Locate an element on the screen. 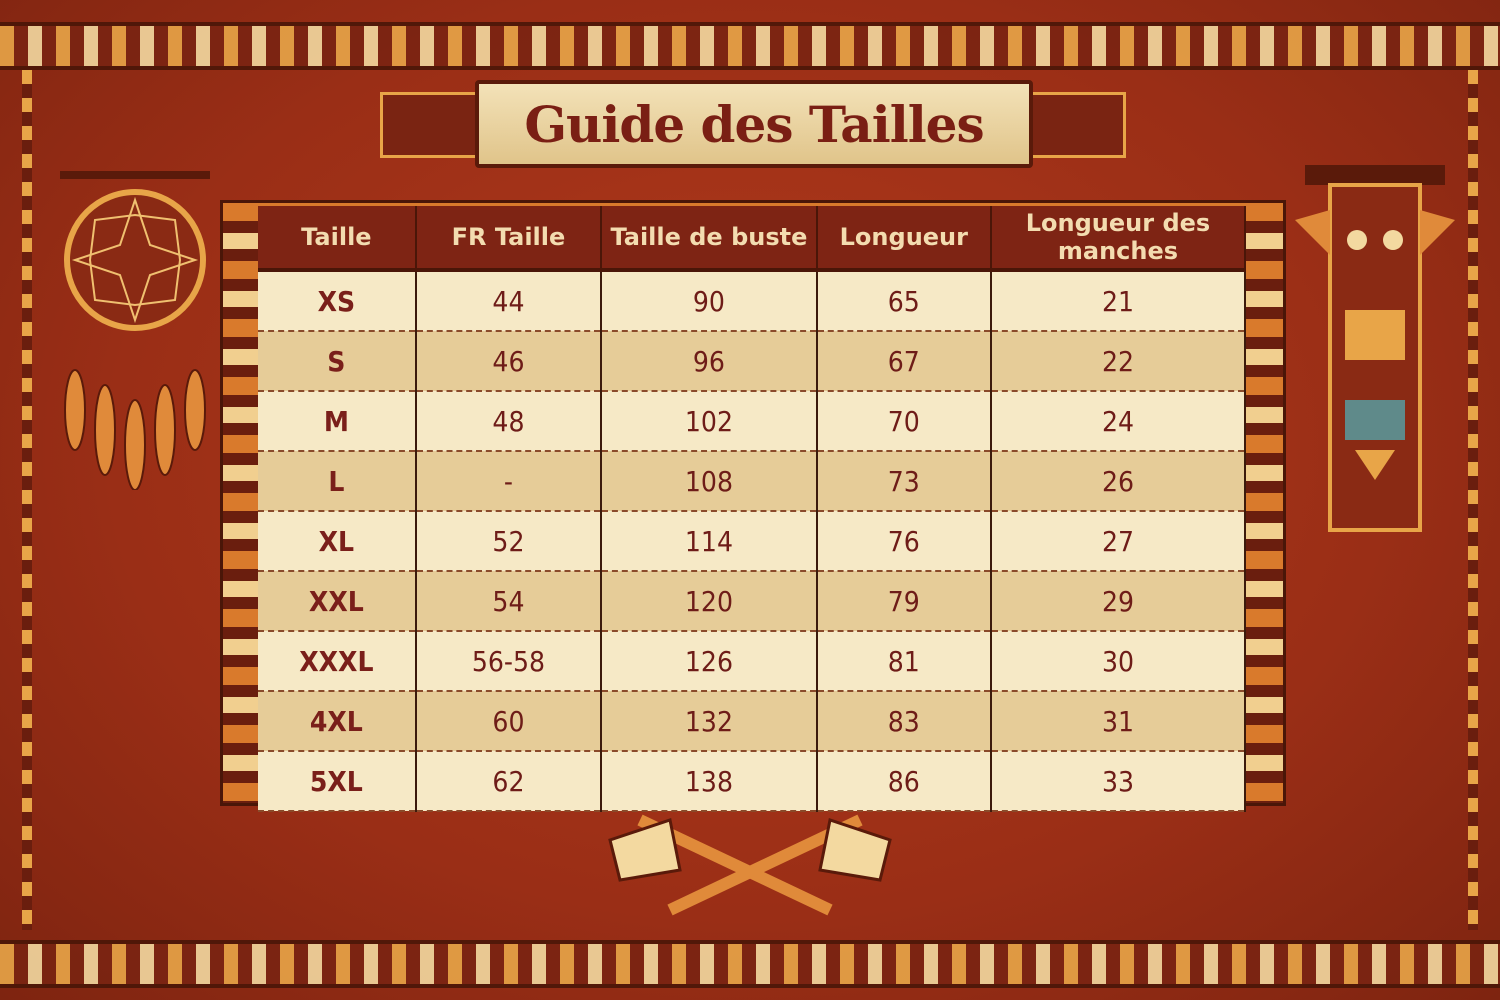 The image size is (1500, 1000). column-header: Longueur is located at coordinates (904, 239).